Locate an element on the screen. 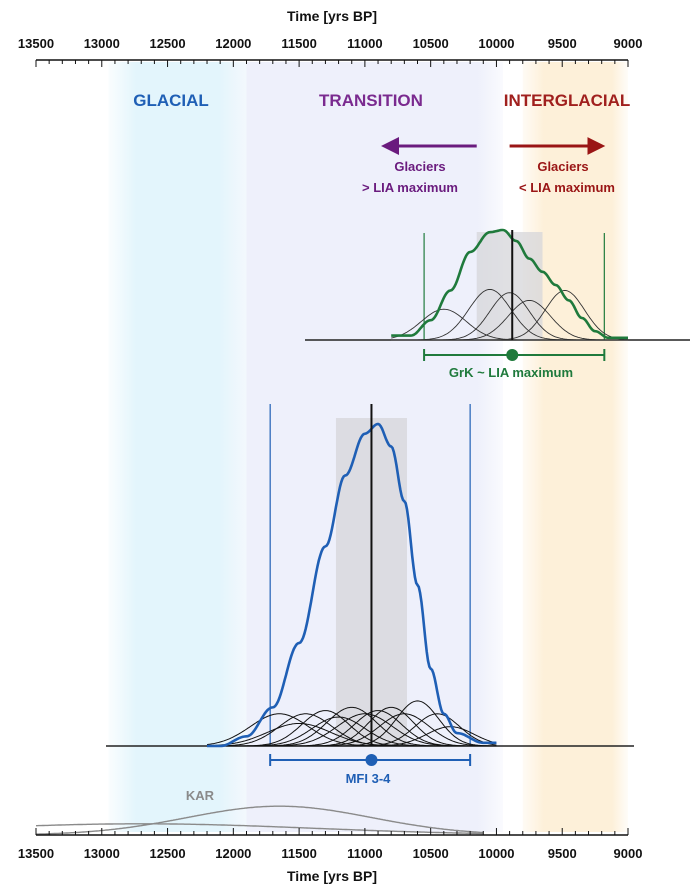 This screenshot has height=890, width=693. uncertainty-shade is located at coordinates (509, 286).